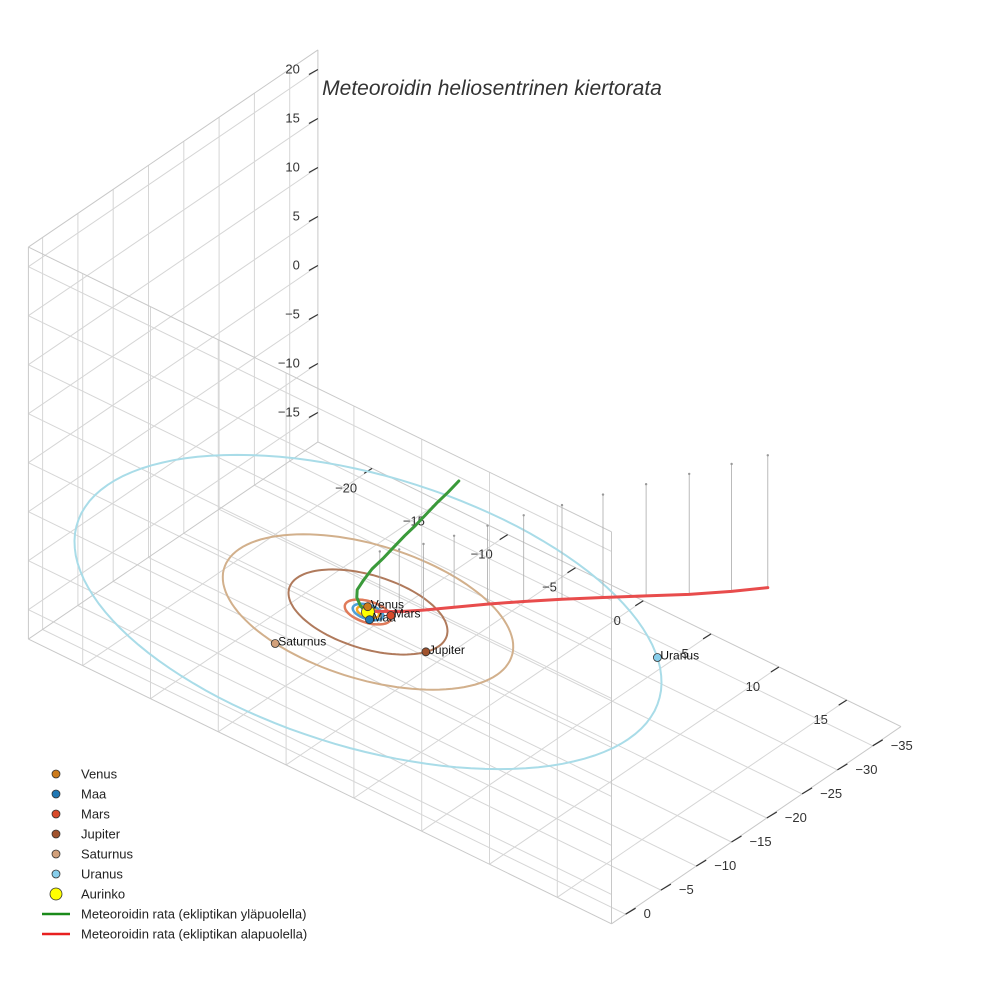  I want to click on z-tick-label: −15, so click(289, 412).